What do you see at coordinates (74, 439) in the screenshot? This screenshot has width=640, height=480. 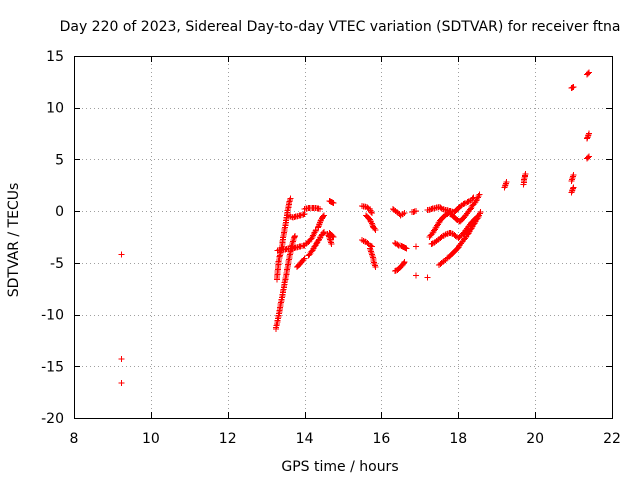 I see `x-tick-label: 8` at bounding box center [74, 439].